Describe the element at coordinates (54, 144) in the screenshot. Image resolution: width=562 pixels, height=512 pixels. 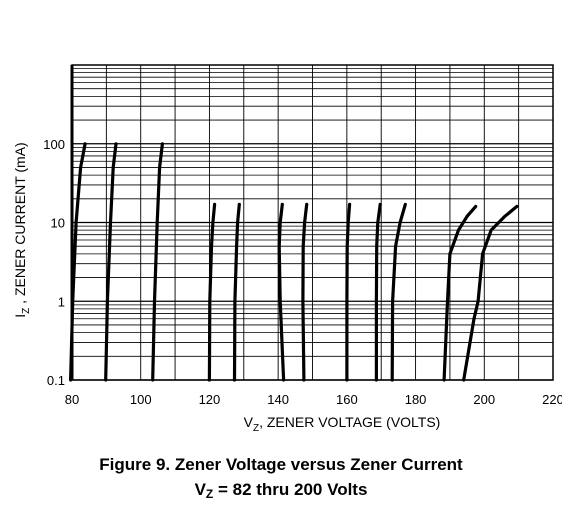
I see `y-tick-label: 100` at that location.